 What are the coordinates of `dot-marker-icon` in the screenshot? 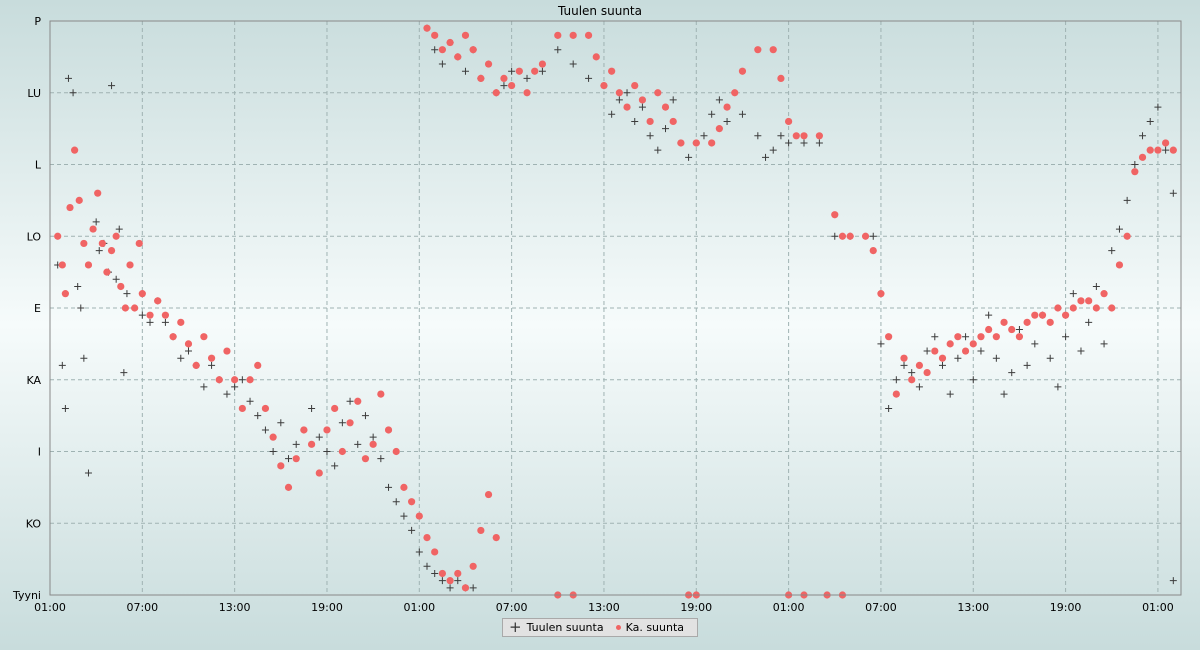 It's located at (618, 627).